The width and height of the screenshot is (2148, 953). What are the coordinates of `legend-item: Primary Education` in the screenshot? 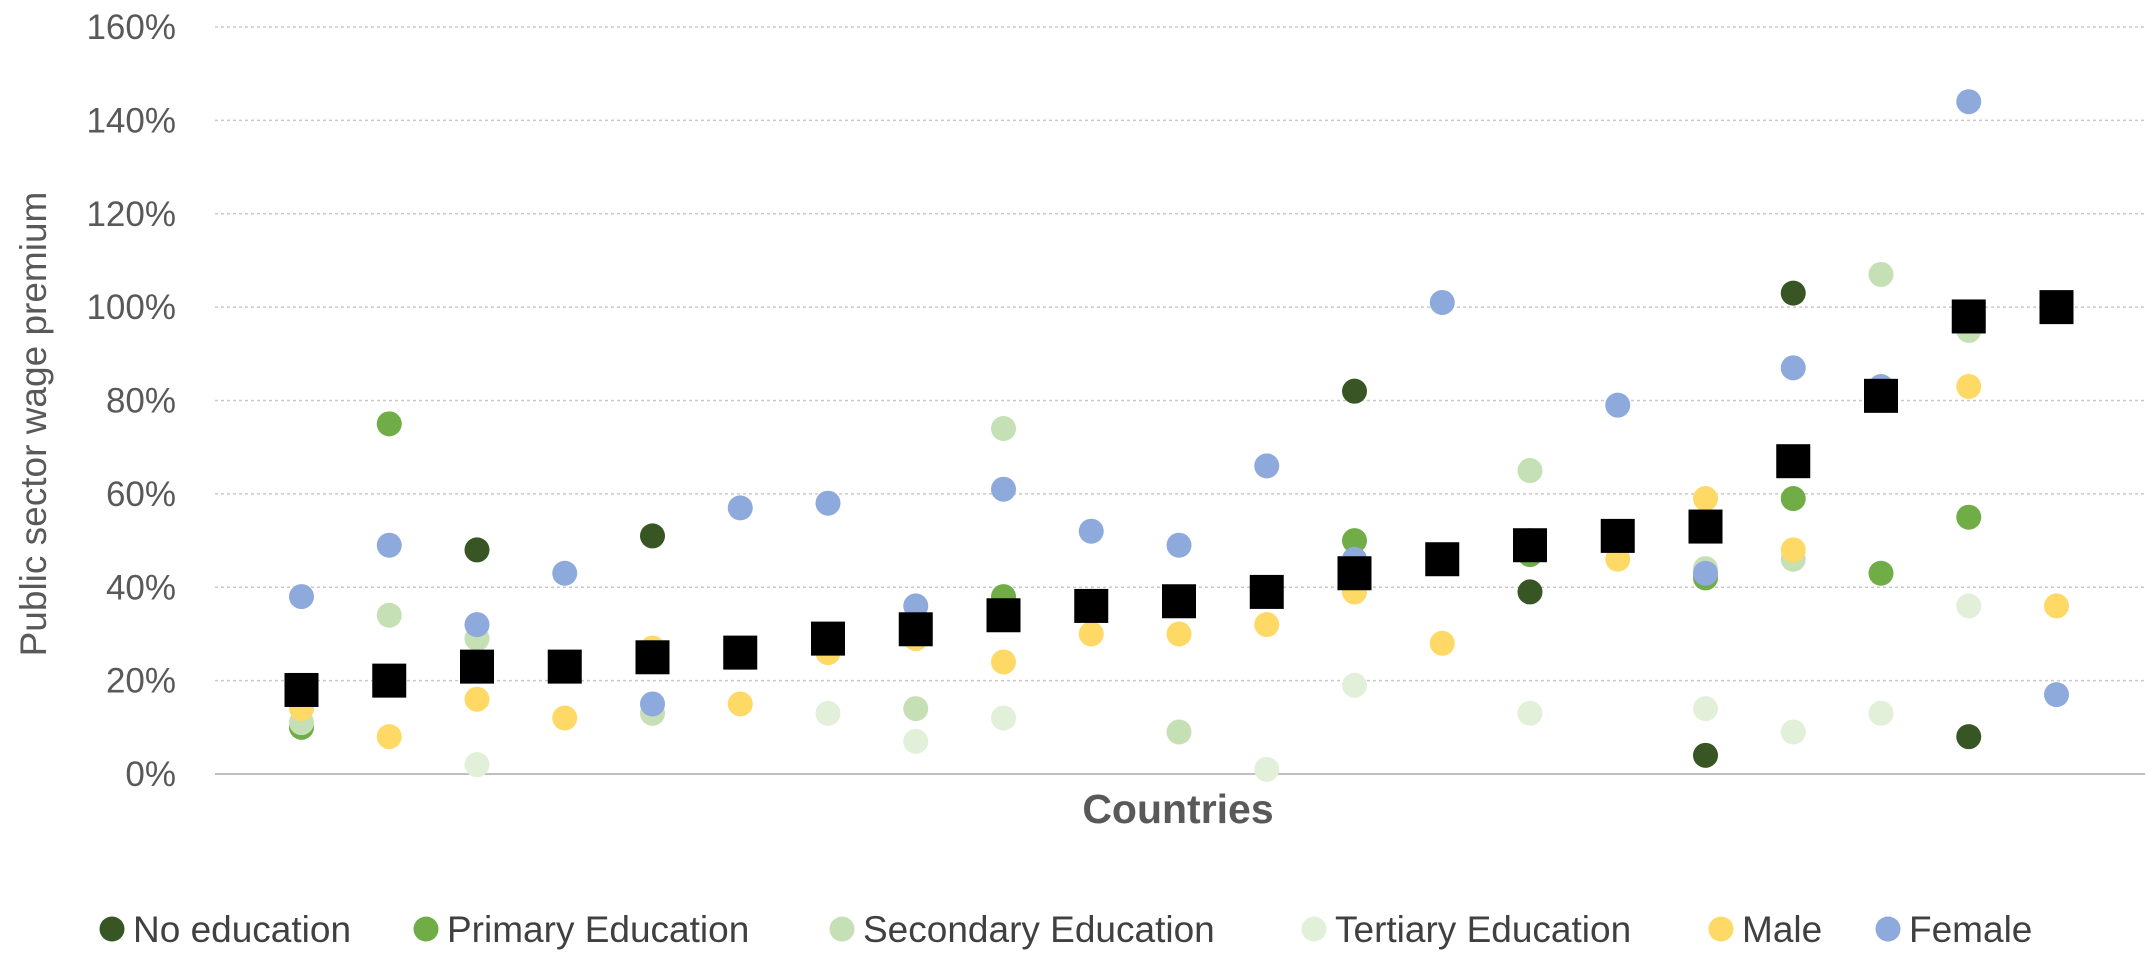 It's located at (581, 929).